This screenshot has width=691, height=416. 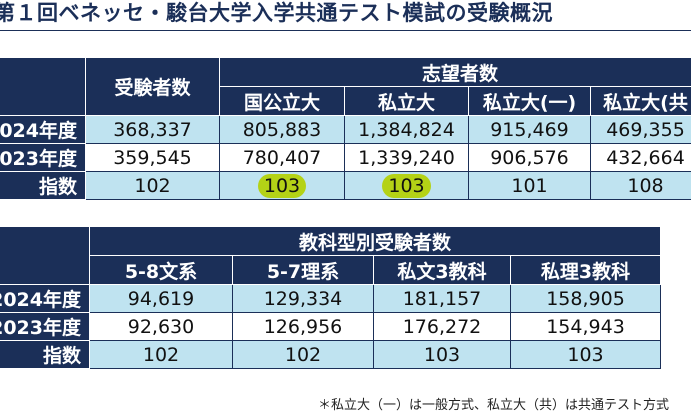 I want to click on cell-examinees: 359,545, so click(x=152, y=157).